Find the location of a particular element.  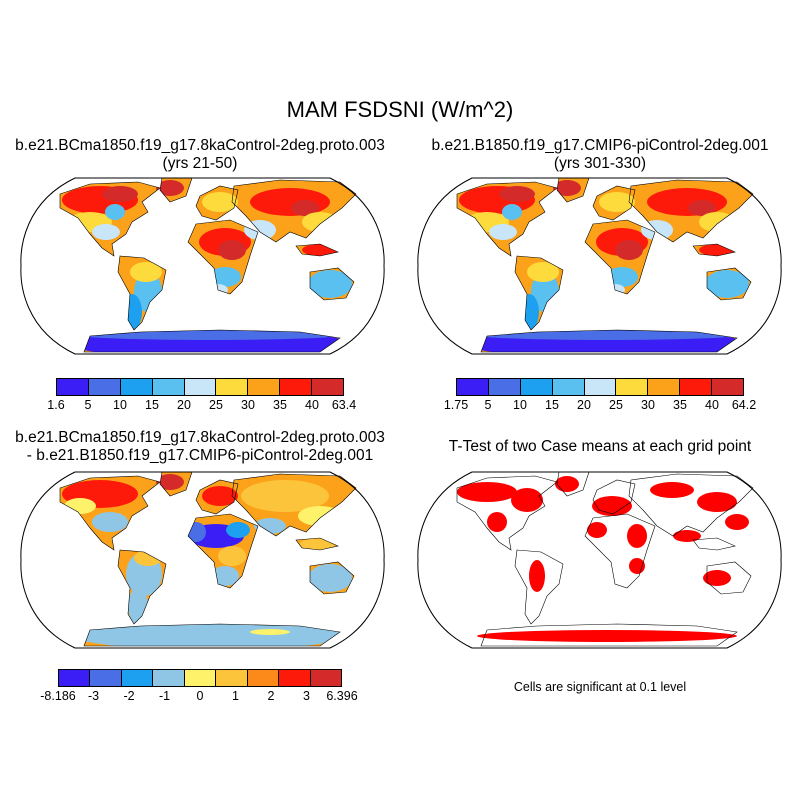

colorbar-tick-label: 30 is located at coordinates (248, 405).